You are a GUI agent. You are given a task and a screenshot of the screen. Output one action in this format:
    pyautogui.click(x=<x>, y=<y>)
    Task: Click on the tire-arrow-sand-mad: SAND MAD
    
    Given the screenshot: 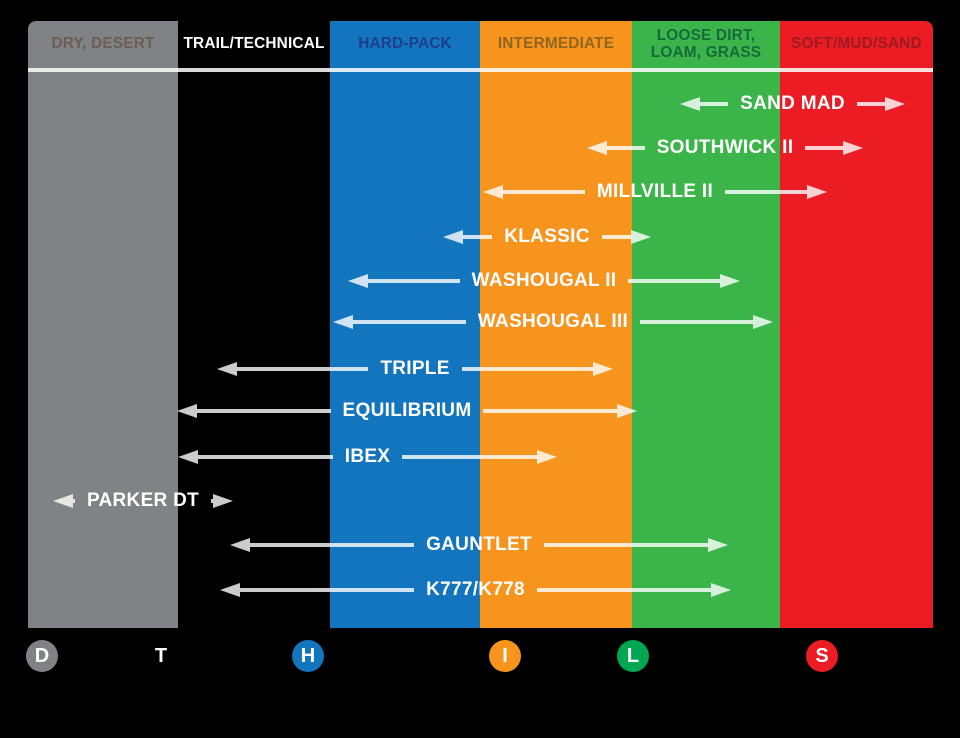 What is the action you would take?
    pyautogui.click(x=793, y=104)
    